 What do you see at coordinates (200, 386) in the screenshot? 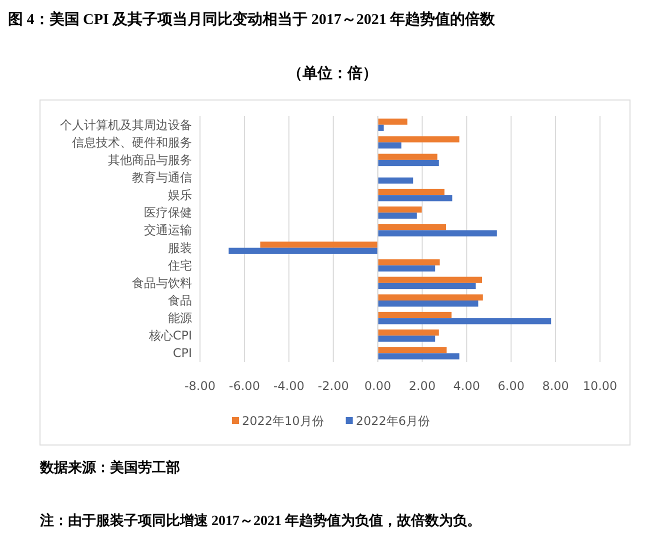
I see `x-tick-label: -8.00` at bounding box center [200, 386].